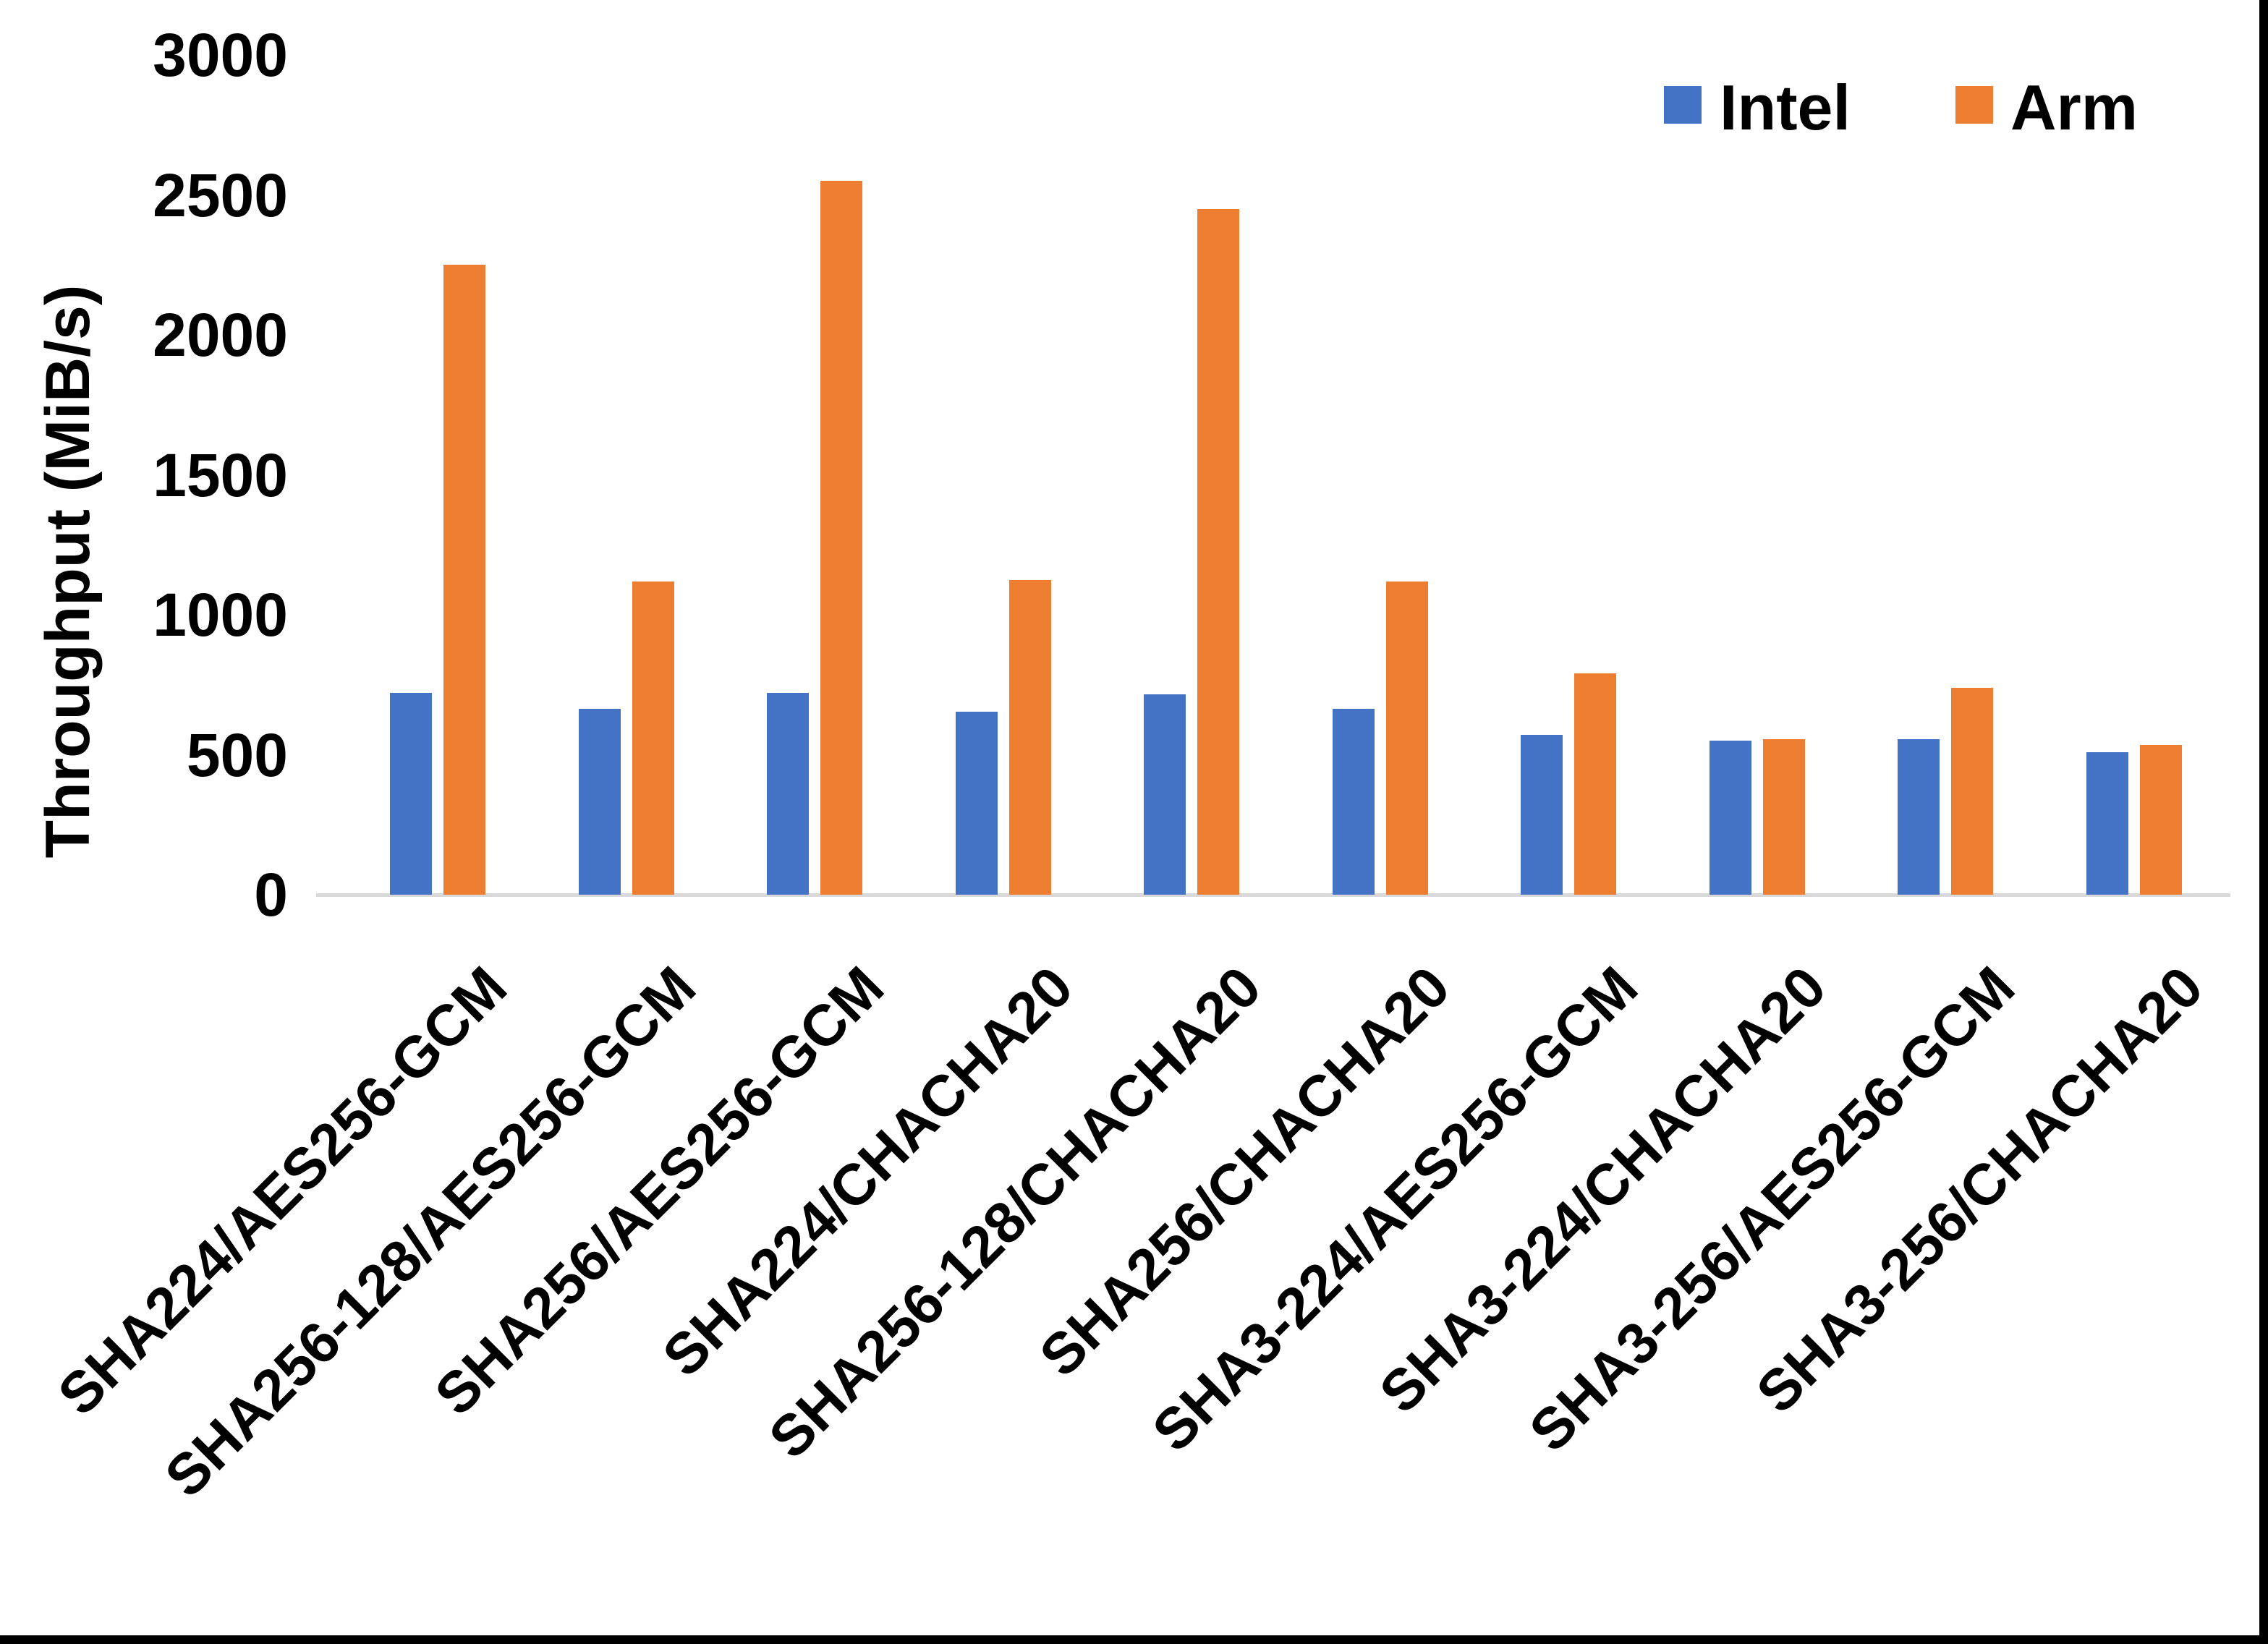 The width and height of the screenshot is (2268, 1644). Describe the element at coordinates (271, 895) in the screenshot. I see `y-tick-label: 0` at that location.